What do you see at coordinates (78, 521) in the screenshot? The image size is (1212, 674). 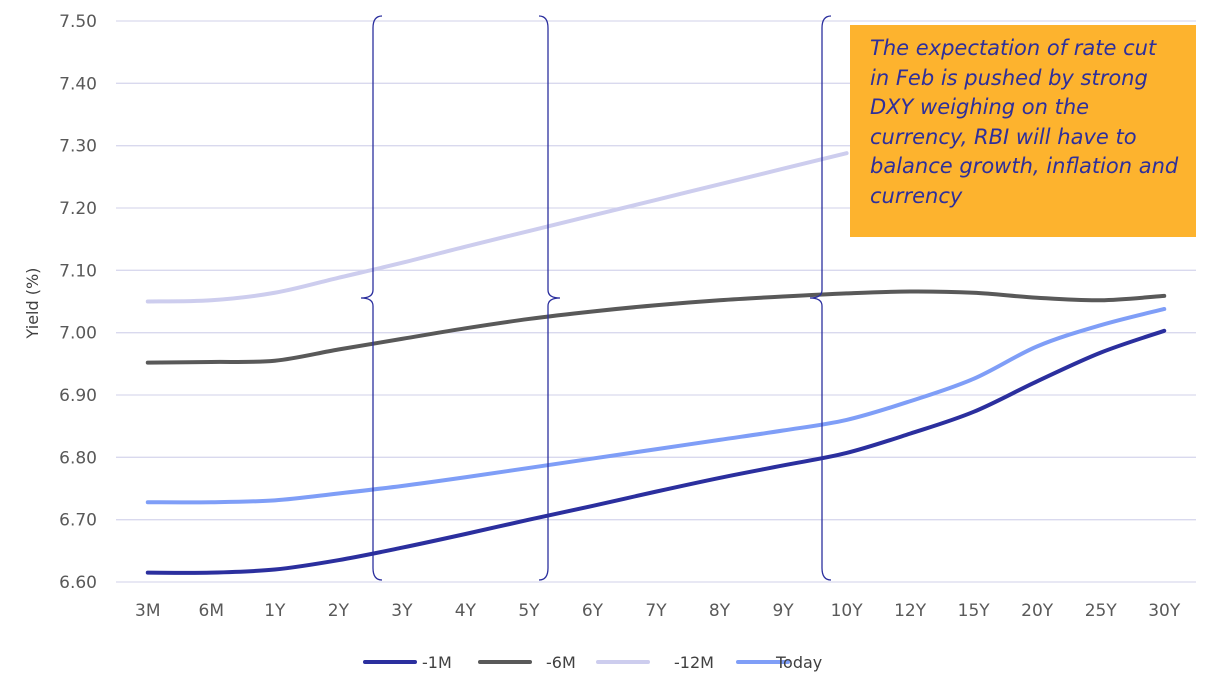 I see `y-tick-label: 6.70` at bounding box center [78, 521].